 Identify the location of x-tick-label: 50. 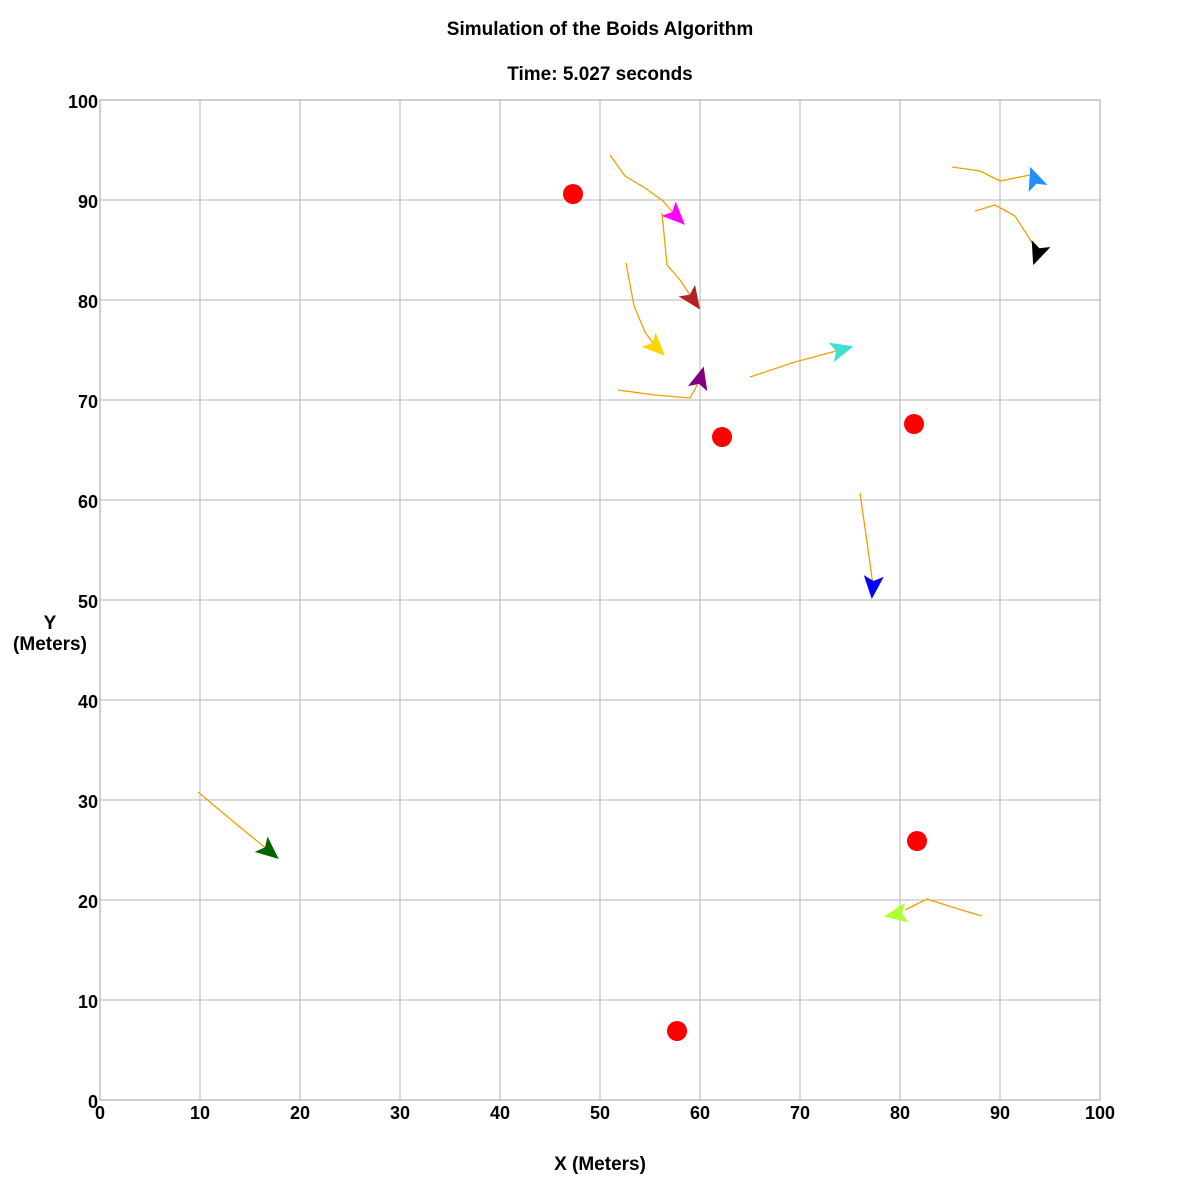
(600, 1113).